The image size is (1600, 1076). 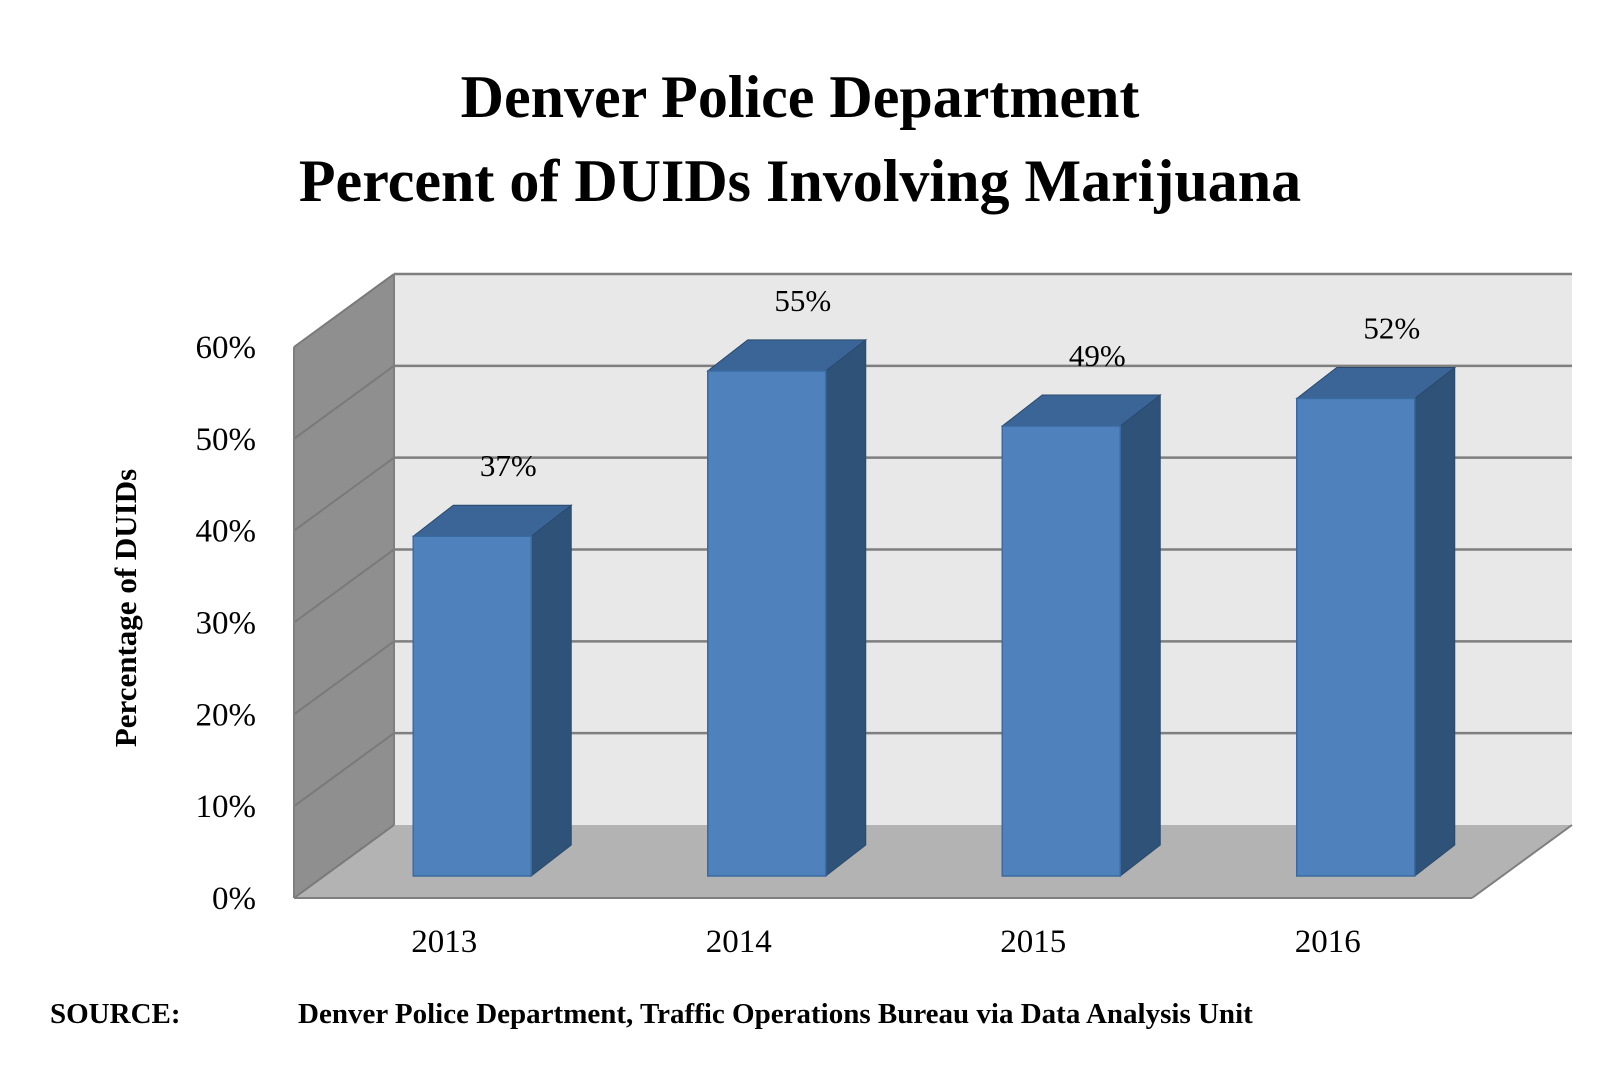 I want to click on floor, so click(x=933, y=861).